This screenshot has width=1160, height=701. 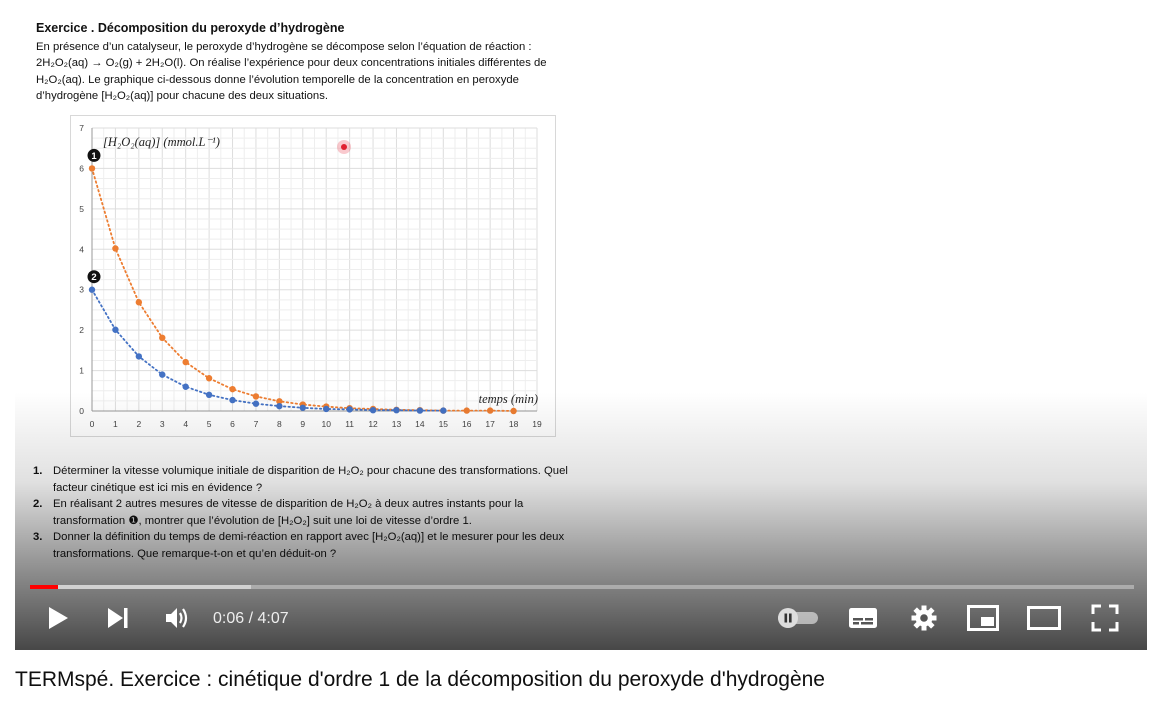 I want to click on settings-icon, so click(x=924, y=620).